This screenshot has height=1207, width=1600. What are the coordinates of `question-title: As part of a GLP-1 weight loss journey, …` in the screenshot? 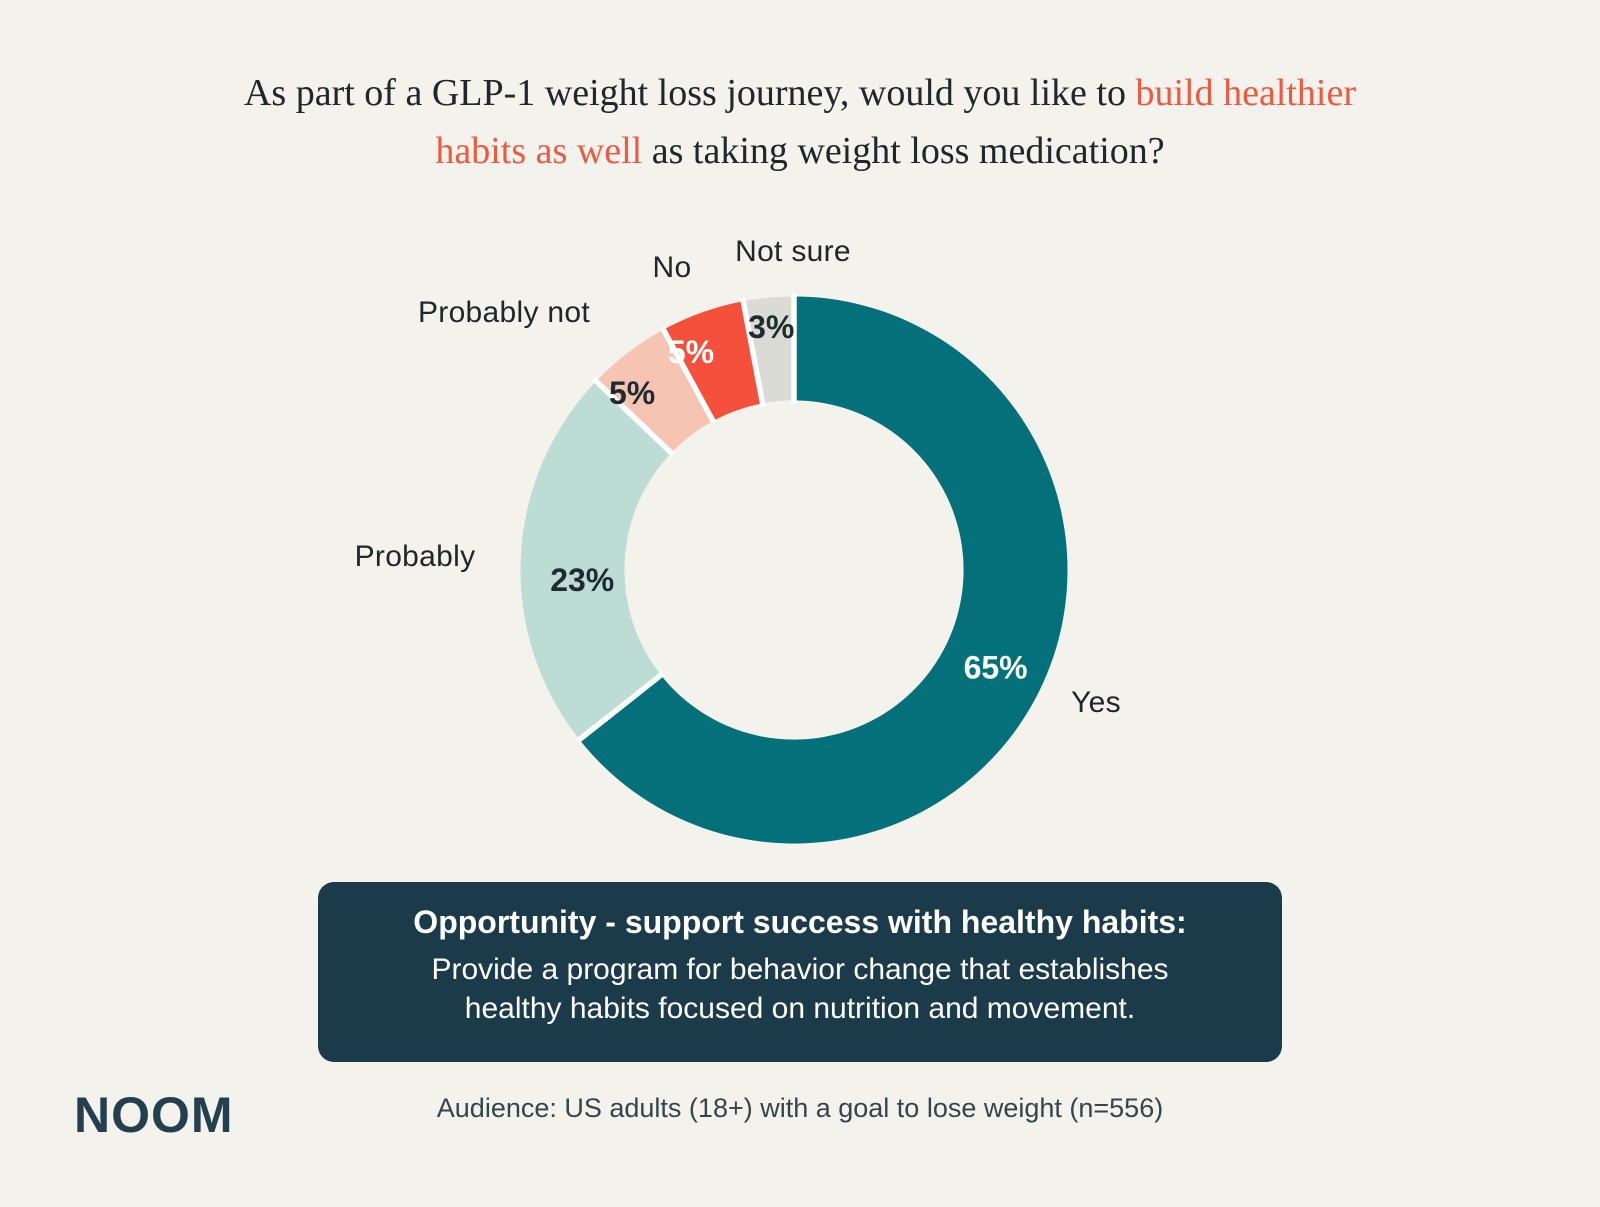 It's located at (800, 122).